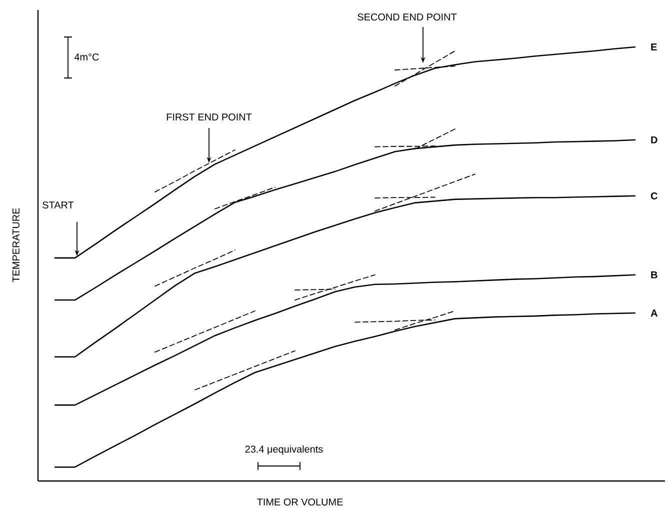  I want to click on y-axis-title: TEMPERATURE, so click(16, 245).